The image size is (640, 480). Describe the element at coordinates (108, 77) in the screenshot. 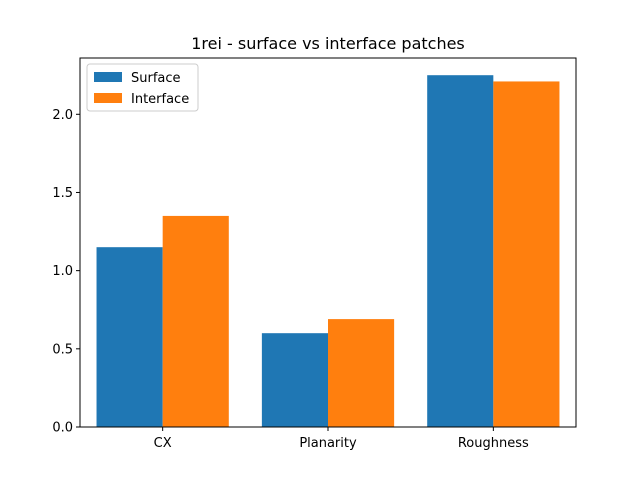

I see `legend-swatch-surface` at that location.